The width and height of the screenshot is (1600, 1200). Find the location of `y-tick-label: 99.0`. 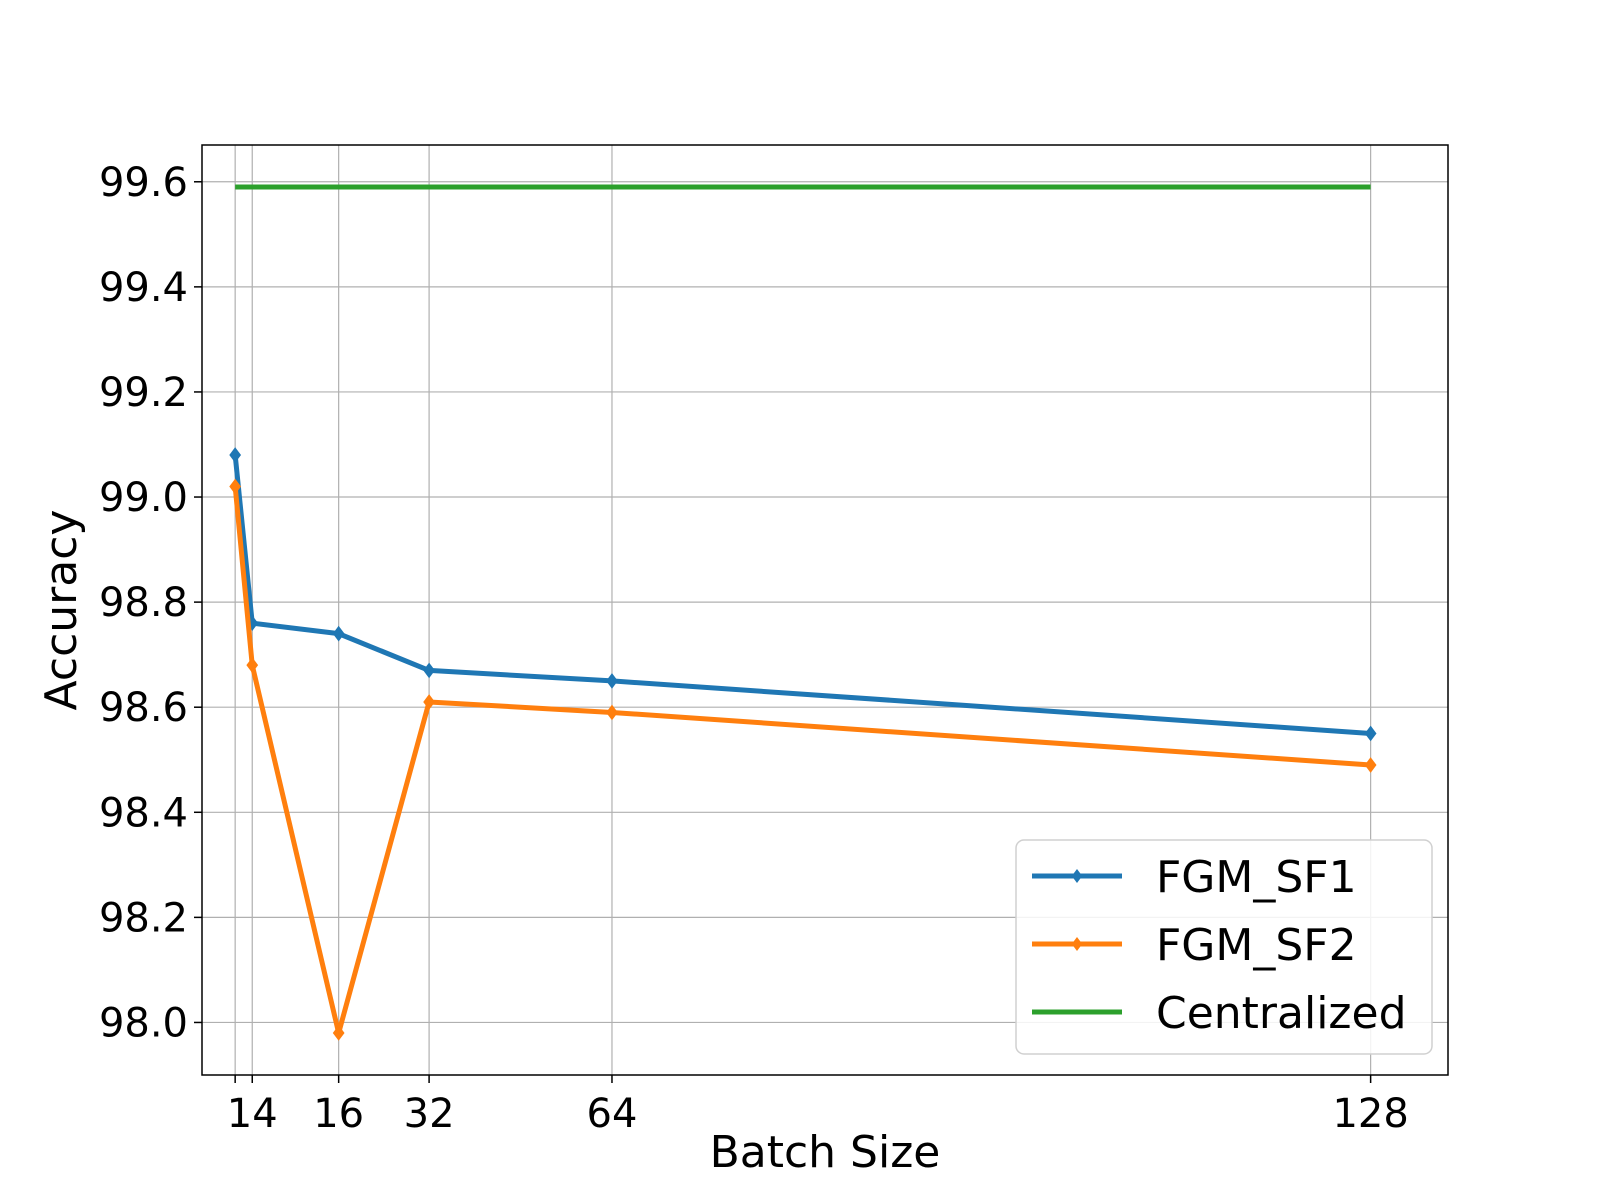

y-tick-label: 99.0 is located at coordinates (143, 498).